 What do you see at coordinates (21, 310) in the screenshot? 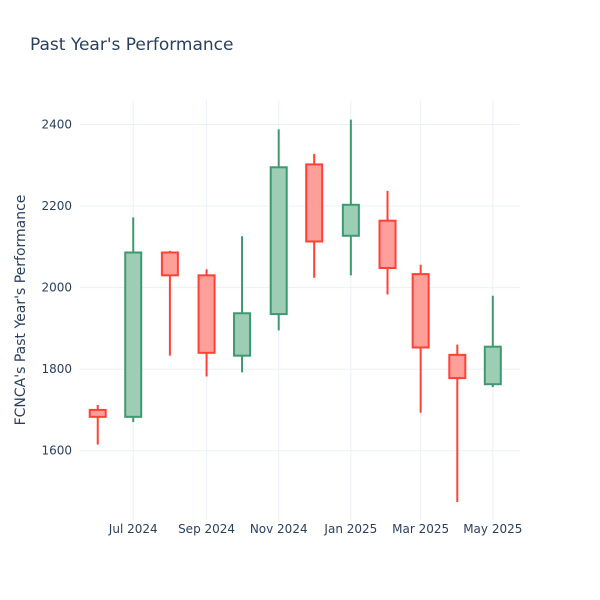
I see `y-axis-label: FCNCA's Past Year's Performance` at bounding box center [21, 310].